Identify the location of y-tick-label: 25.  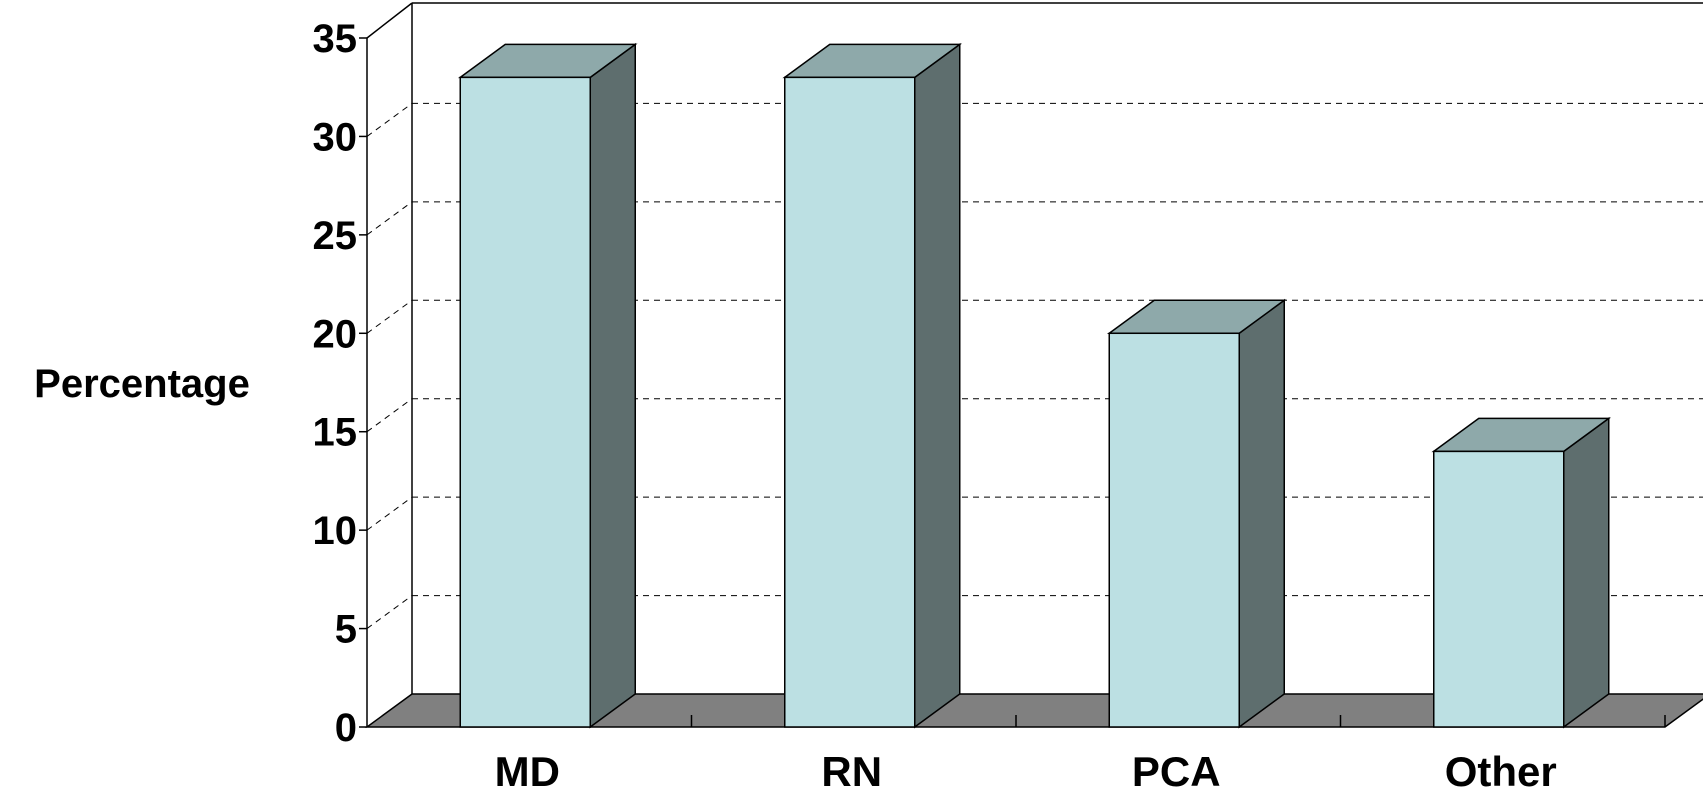
(335, 236).